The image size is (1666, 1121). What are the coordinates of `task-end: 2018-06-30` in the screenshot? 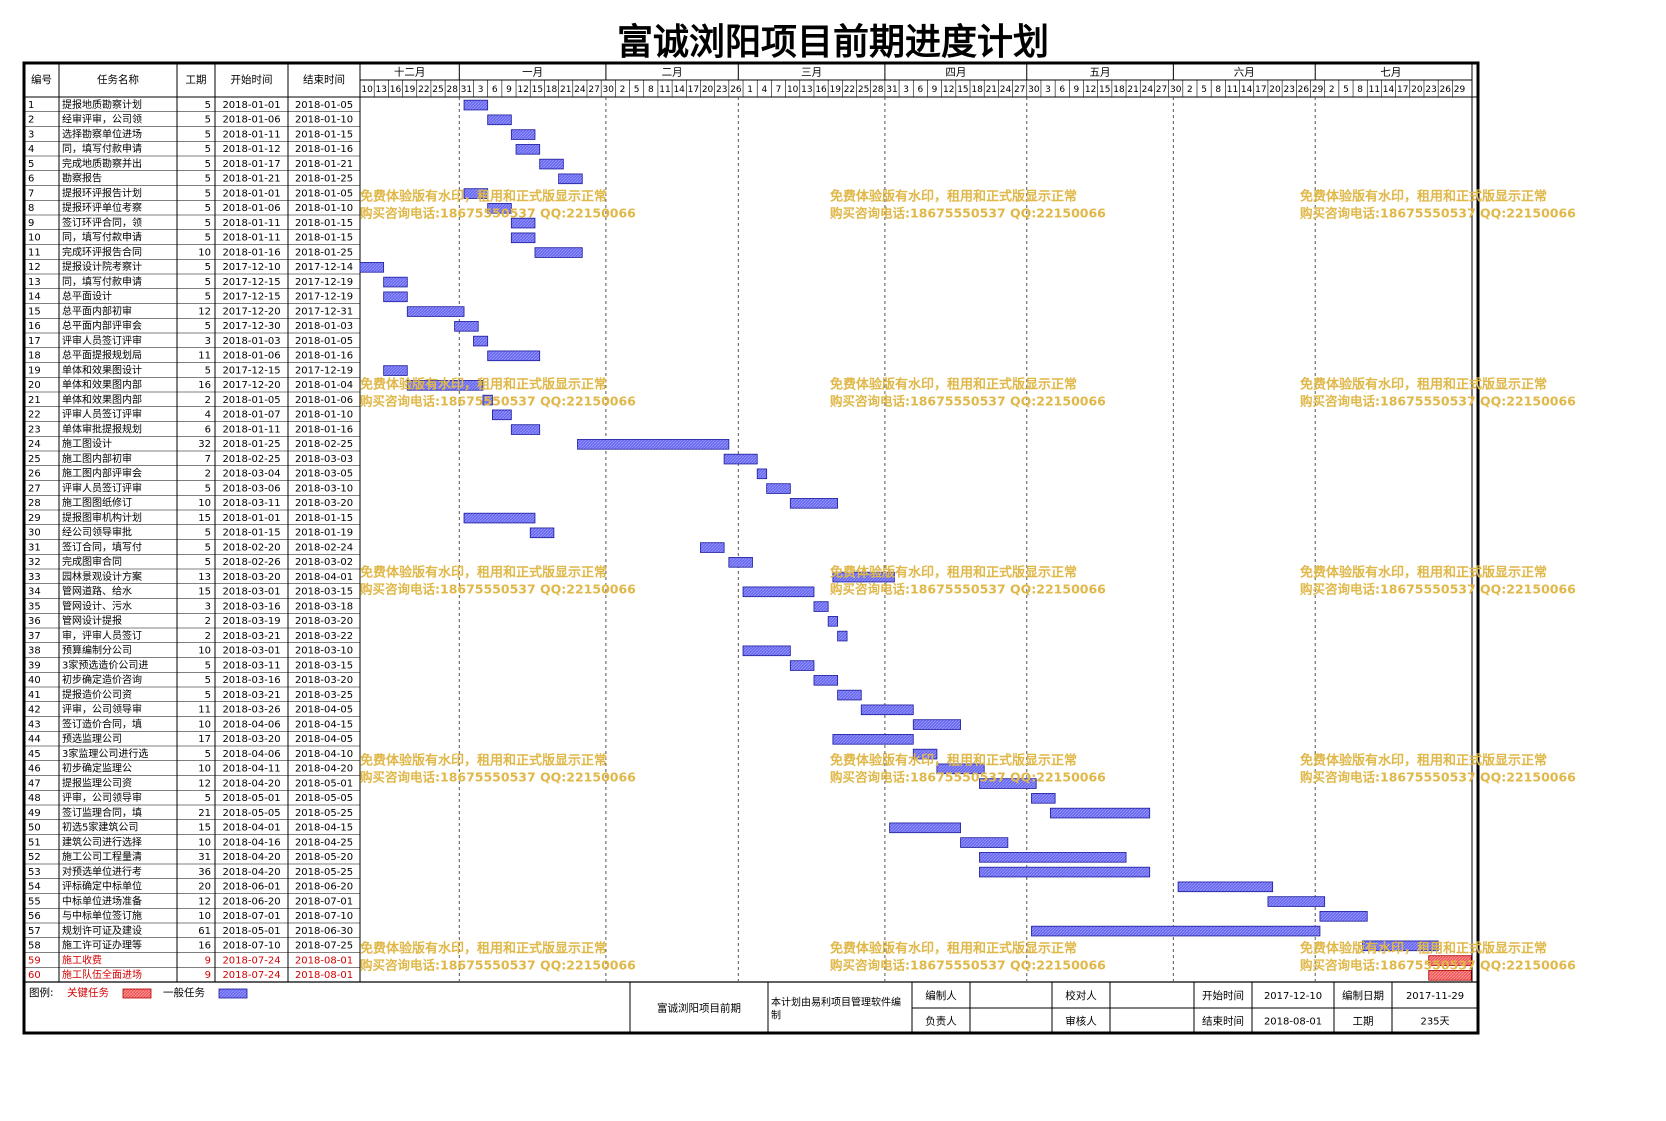 It's located at (324, 931).